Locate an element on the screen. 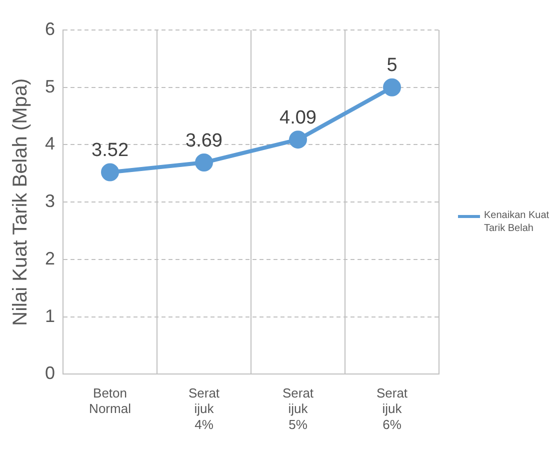 Image resolution: width=560 pixels, height=450 pixels. data-label: 3.69 is located at coordinates (204, 141).